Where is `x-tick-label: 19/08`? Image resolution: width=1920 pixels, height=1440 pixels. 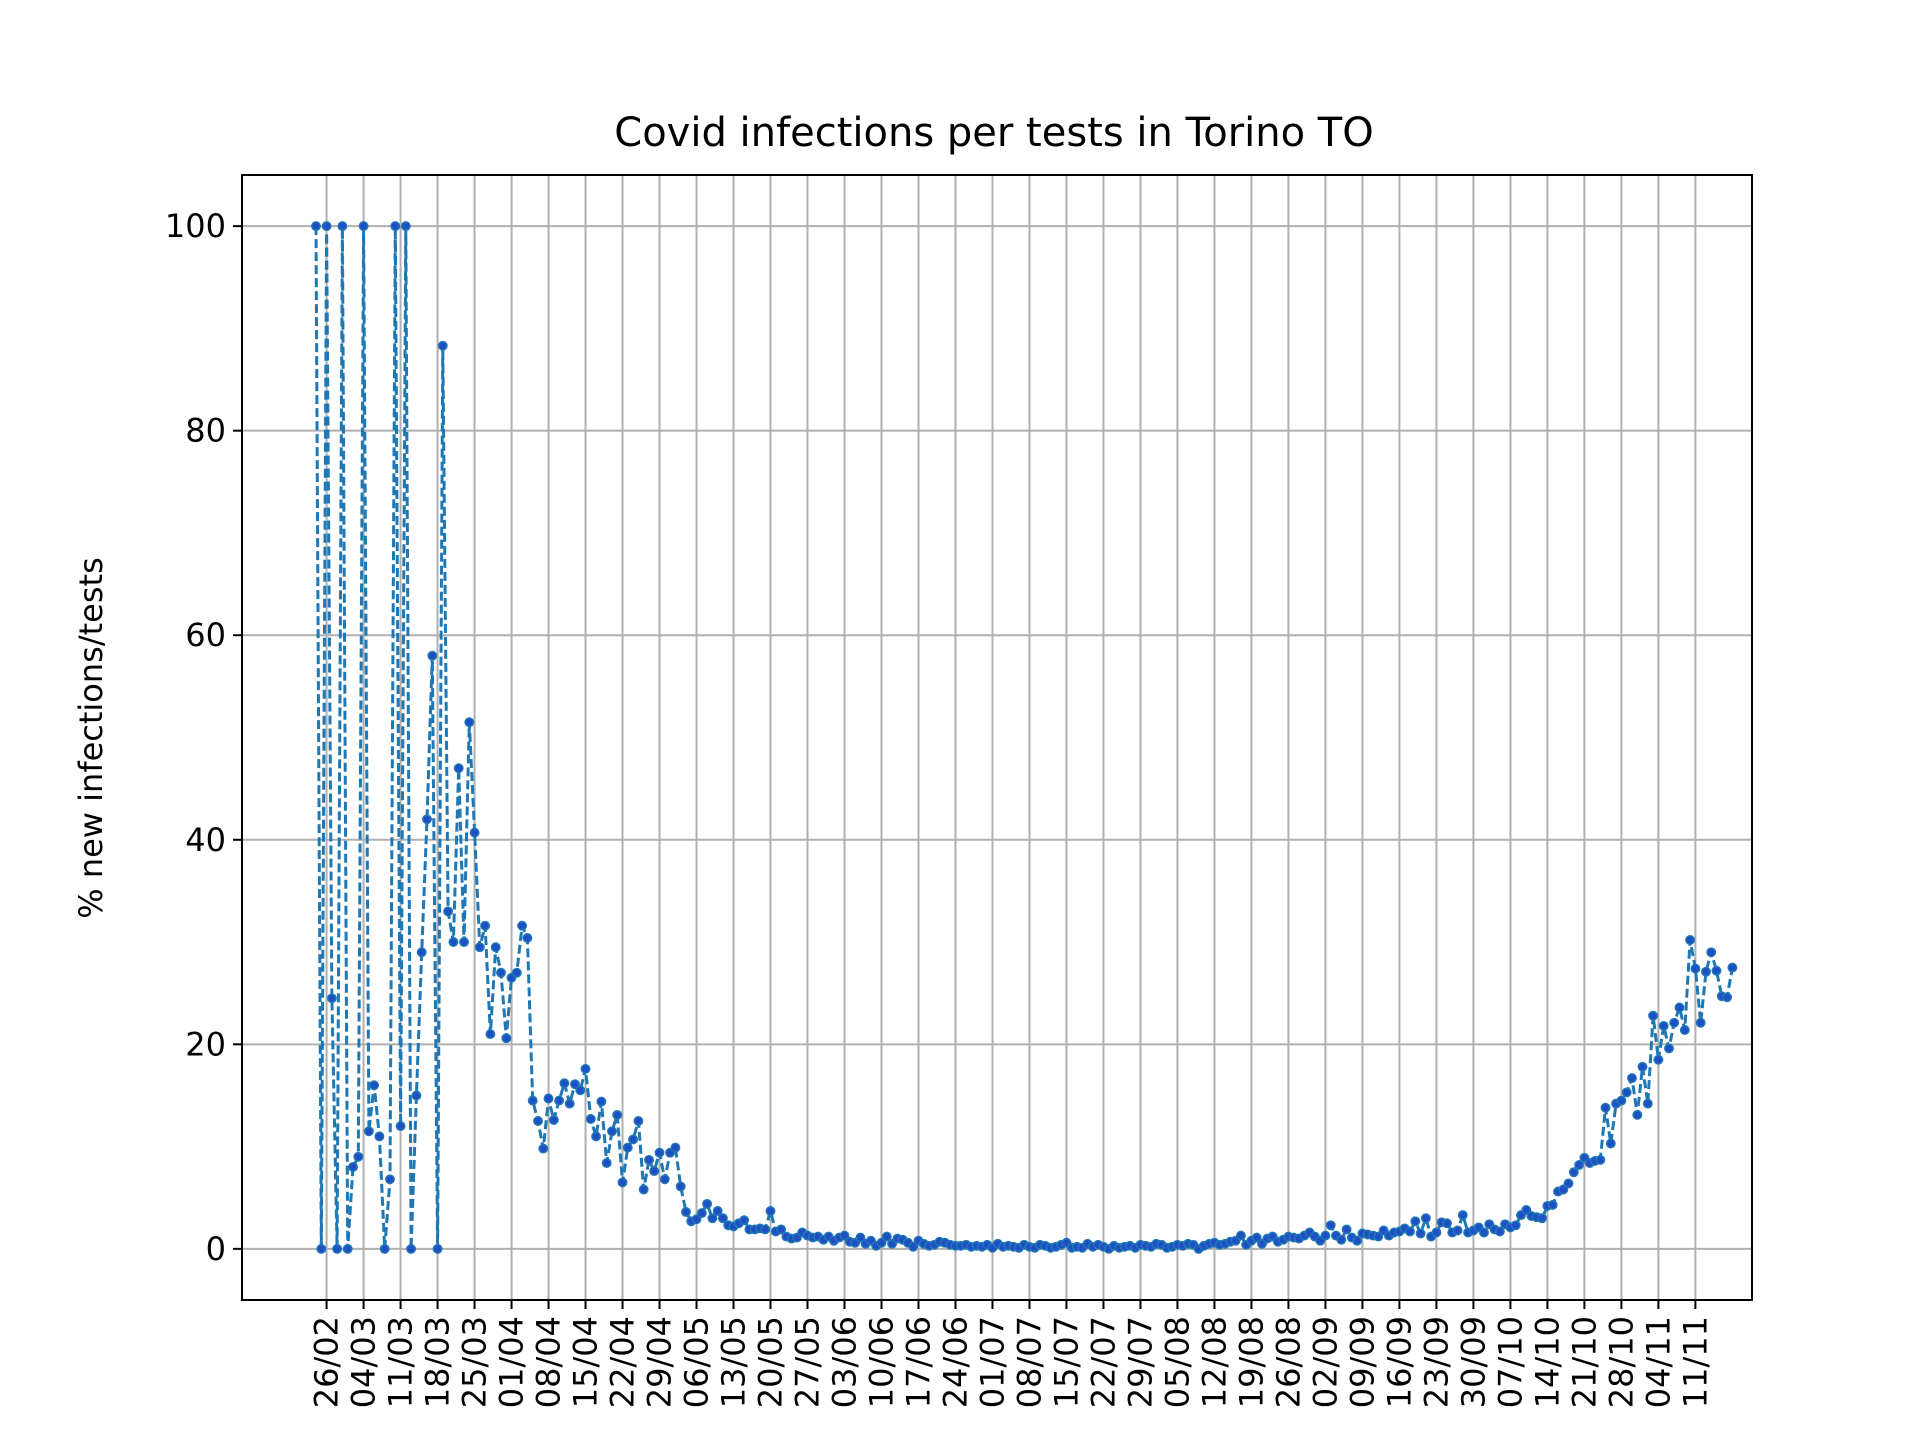
x-tick-label: 19/08 is located at coordinates (1251, 1362).